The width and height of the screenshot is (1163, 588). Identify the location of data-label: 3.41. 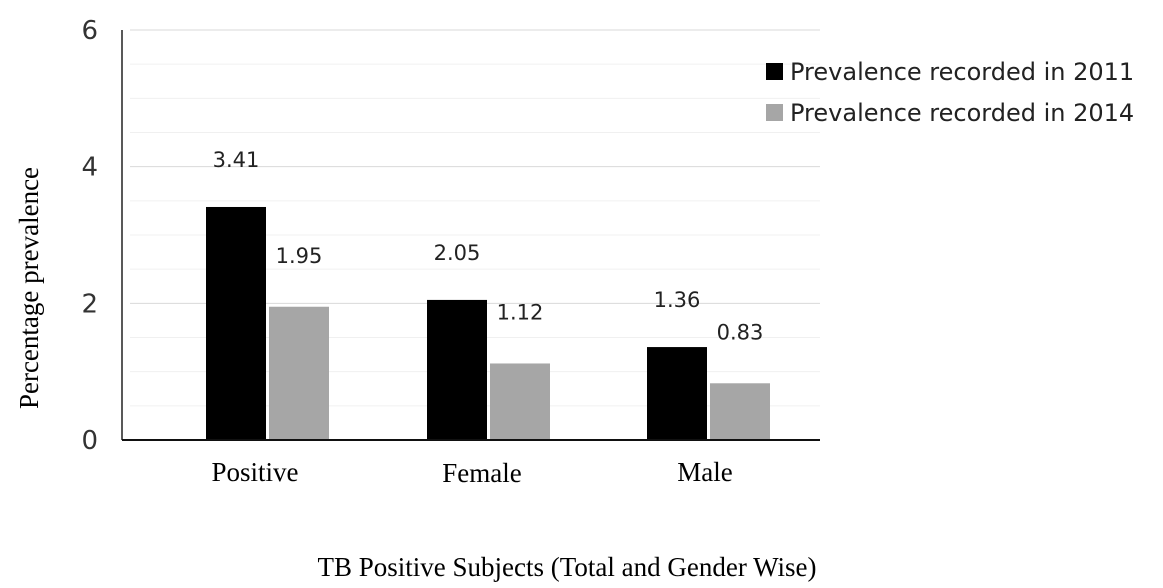
(236, 160).